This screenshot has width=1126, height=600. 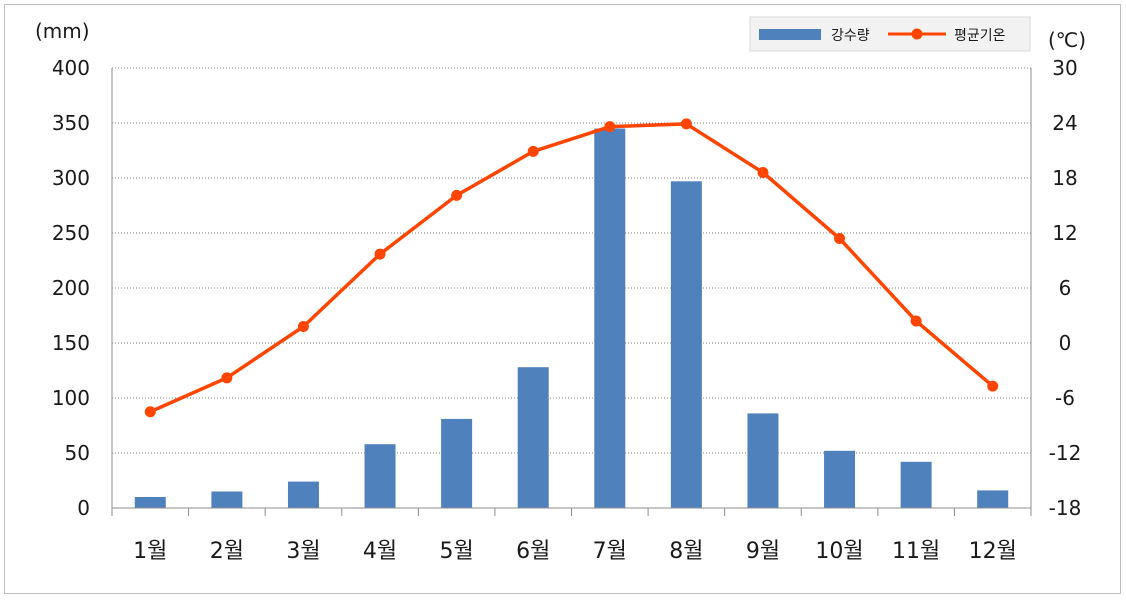 I want to click on x-tick-label: 6월, so click(x=533, y=551).